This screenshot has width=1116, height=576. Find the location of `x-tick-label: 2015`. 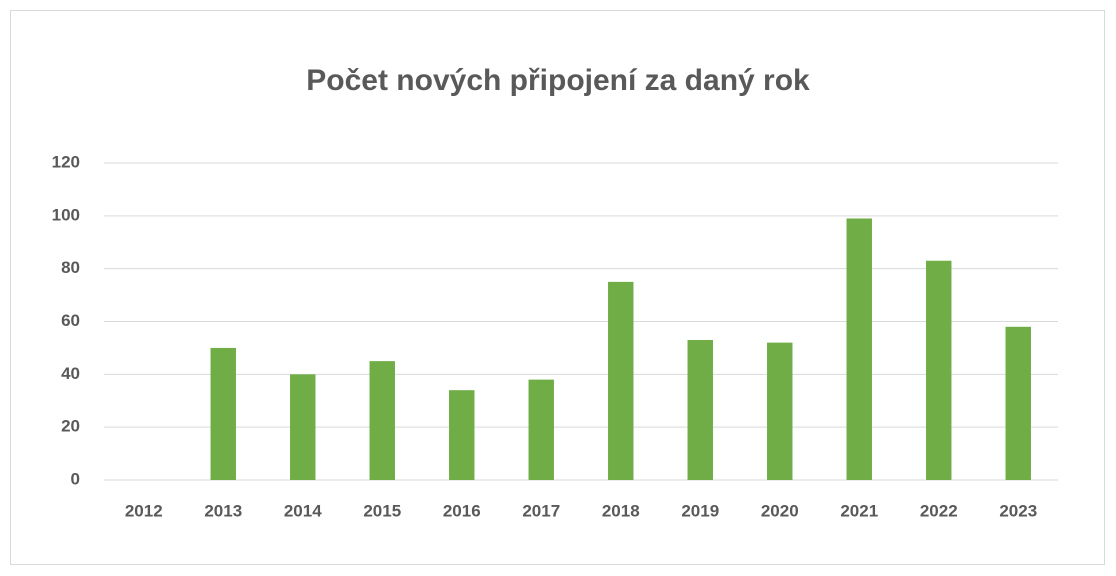

x-tick-label: 2015 is located at coordinates (382, 510).